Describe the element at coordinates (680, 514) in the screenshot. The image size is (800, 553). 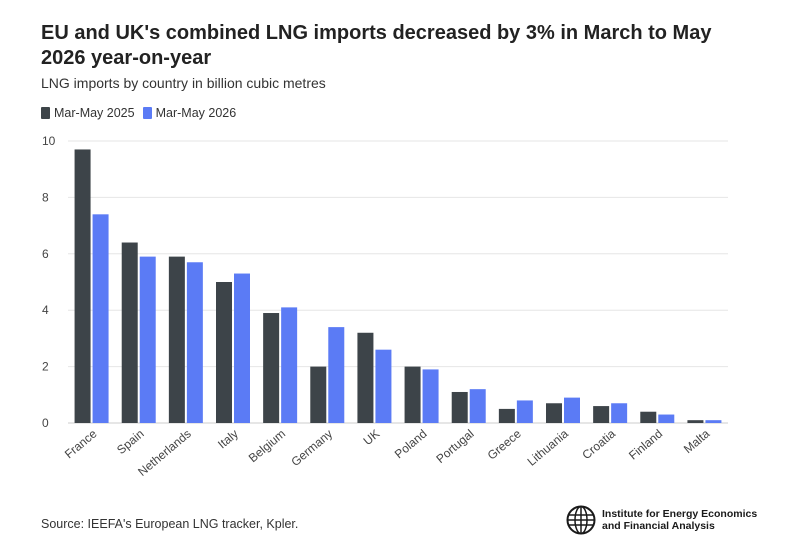
I see `logo-text-line1: Institute for Energy Economics` at that location.